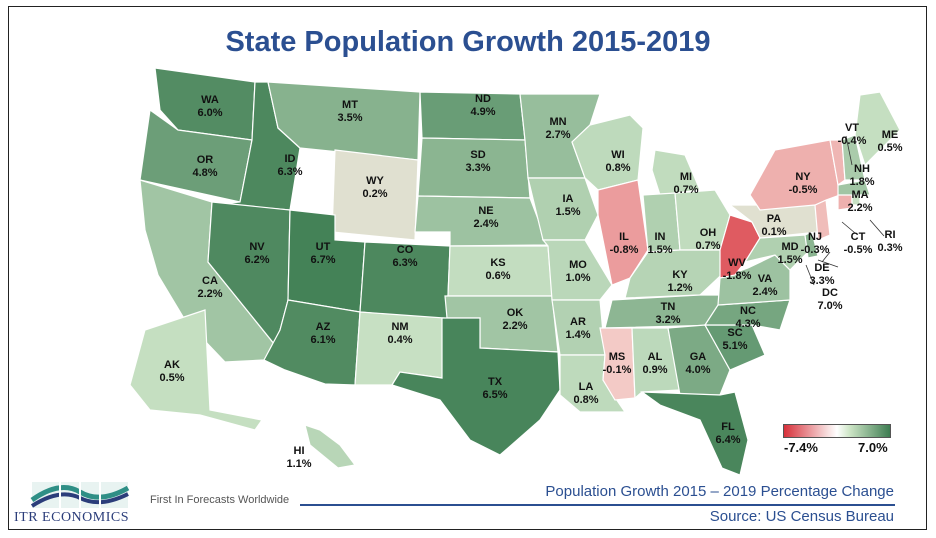 Image resolution: width=936 pixels, height=538 pixels. I want to click on state-value-ma: 2.2%, so click(859, 208).